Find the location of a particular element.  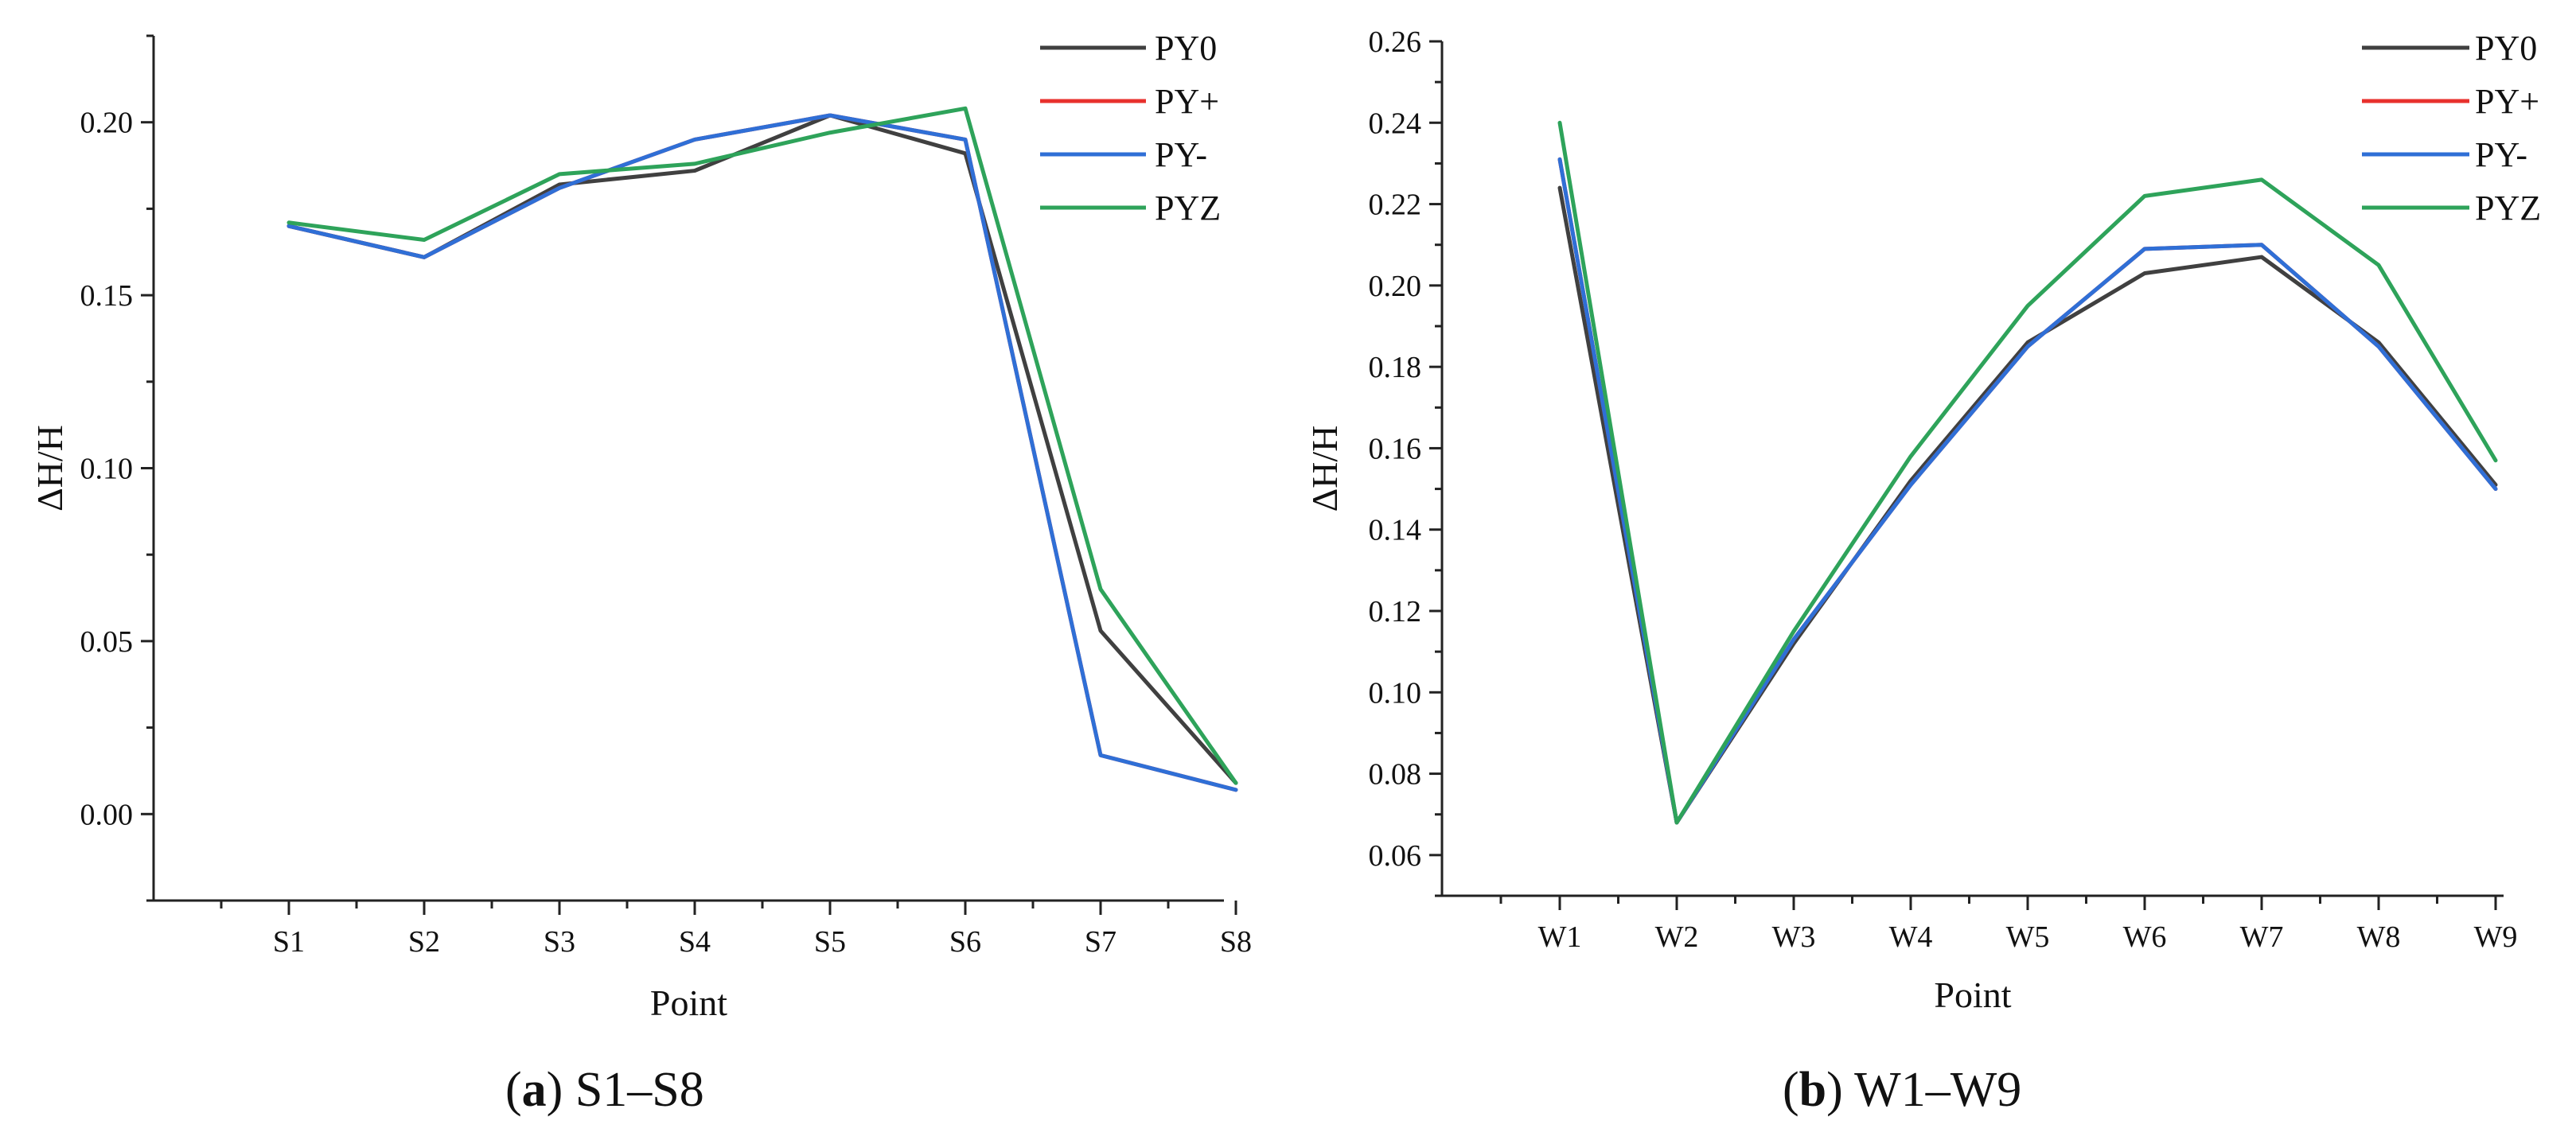

caption: (a) S1–S8 is located at coordinates (604, 1090).